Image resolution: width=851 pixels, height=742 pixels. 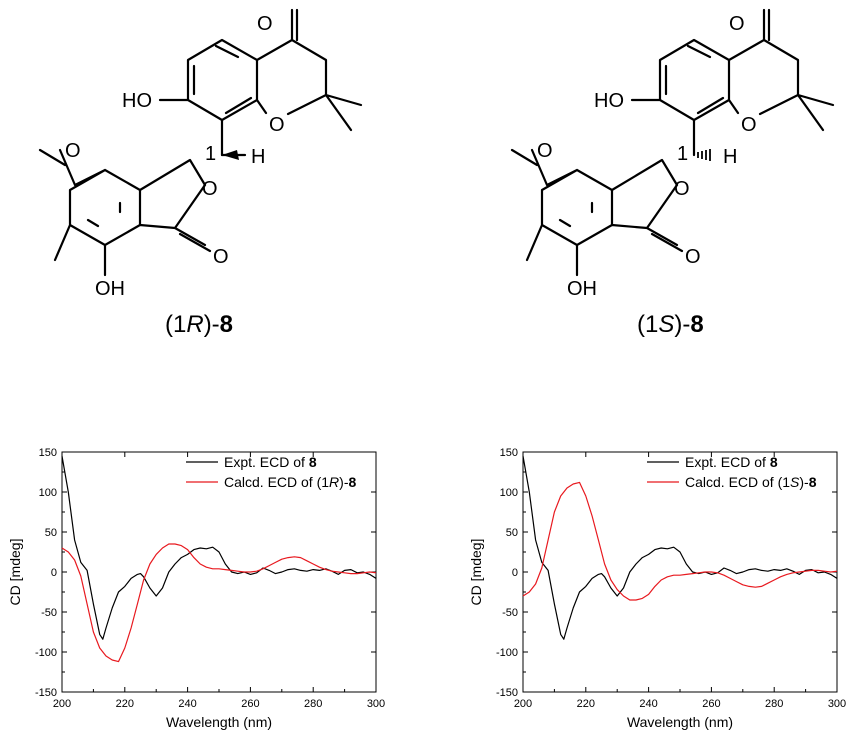 What do you see at coordinates (749, 125) in the screenshot?
I see `atom-o-ring-1S: O` at bounding box center [749, 125].